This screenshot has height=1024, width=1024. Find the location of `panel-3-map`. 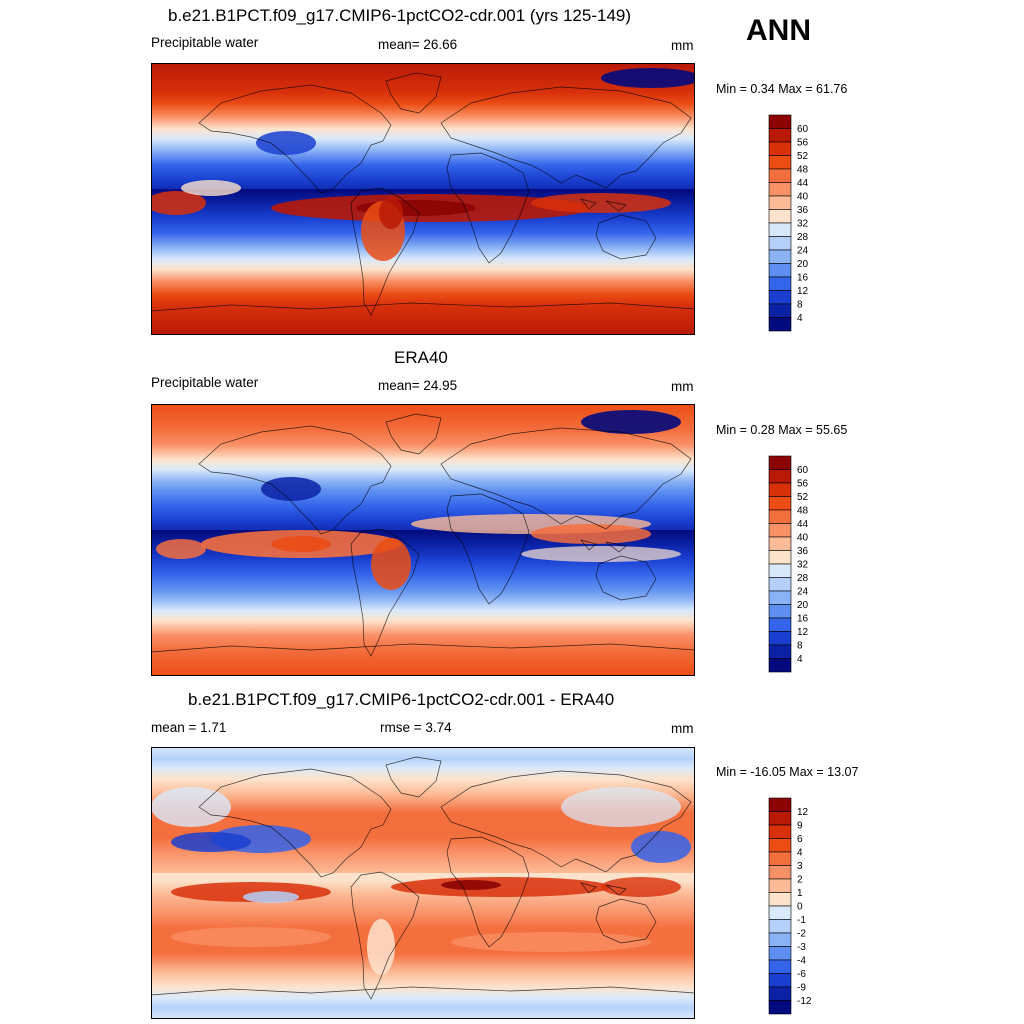

panel-3-map is located at coordinates (423, 883).